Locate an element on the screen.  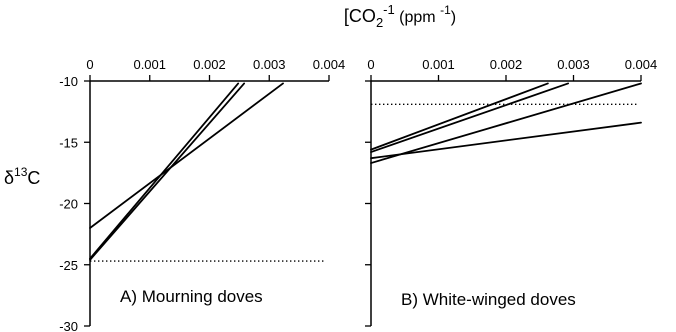
a-x-tick-label: 0.002 is located at coordinates (209, 64).